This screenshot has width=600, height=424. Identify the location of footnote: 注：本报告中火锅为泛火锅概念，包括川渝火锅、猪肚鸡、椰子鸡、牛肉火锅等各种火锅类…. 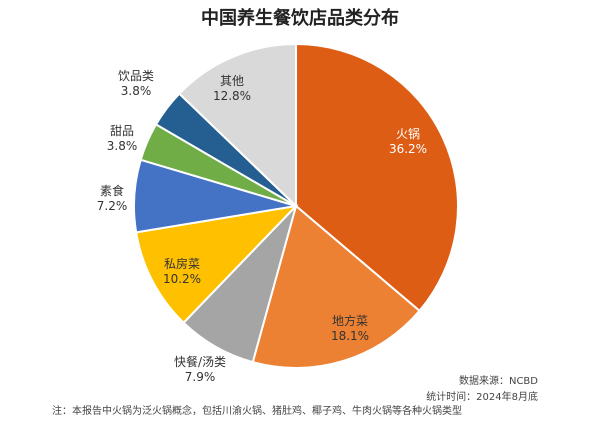
(257, 411).